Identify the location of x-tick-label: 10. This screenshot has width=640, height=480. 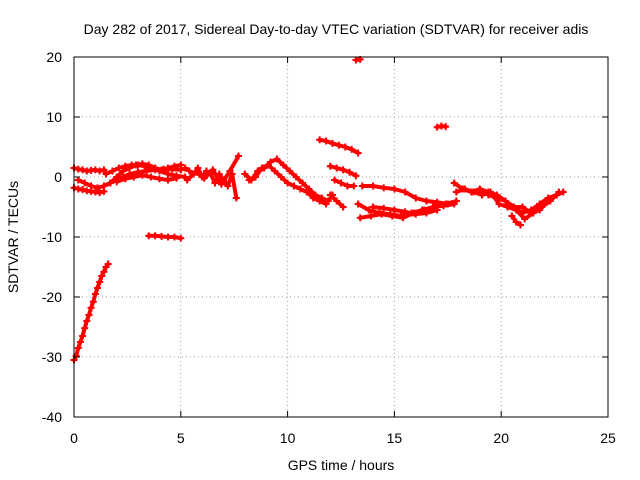
(288, 438).